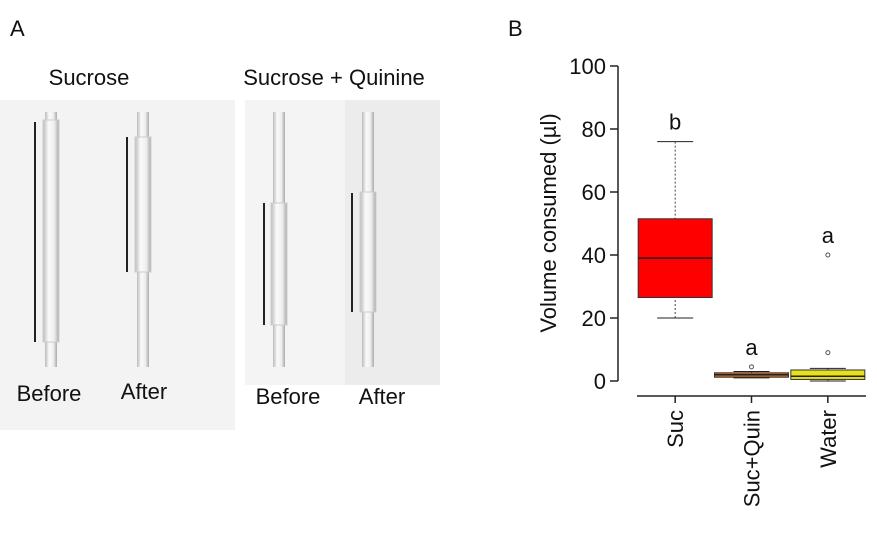  I want to click on x-tick-label: Suc+Quin, so click(752, 458).